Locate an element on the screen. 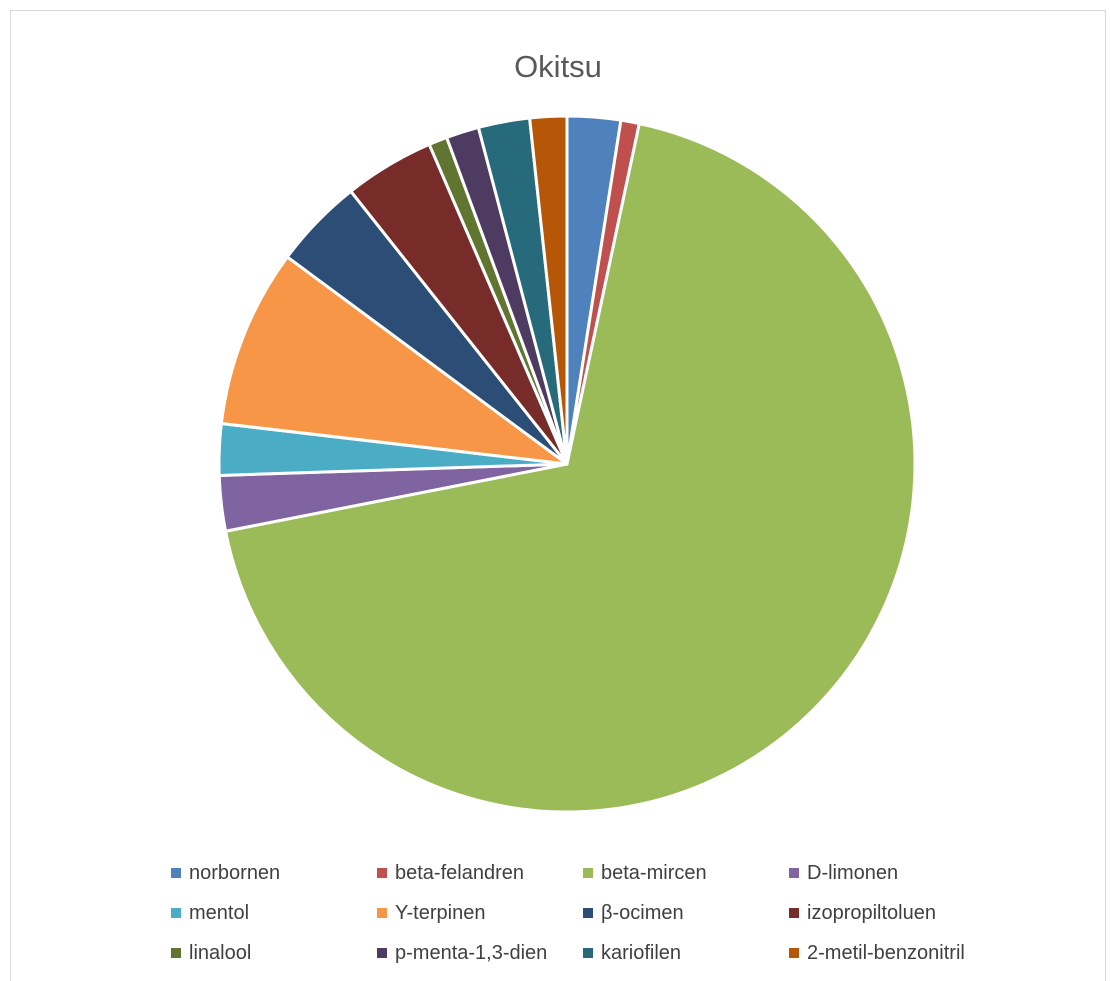 Image resolution: width=1110 pixels, height=981 pixels. legend-item: kariofilen is located at coordinates (686, 953).